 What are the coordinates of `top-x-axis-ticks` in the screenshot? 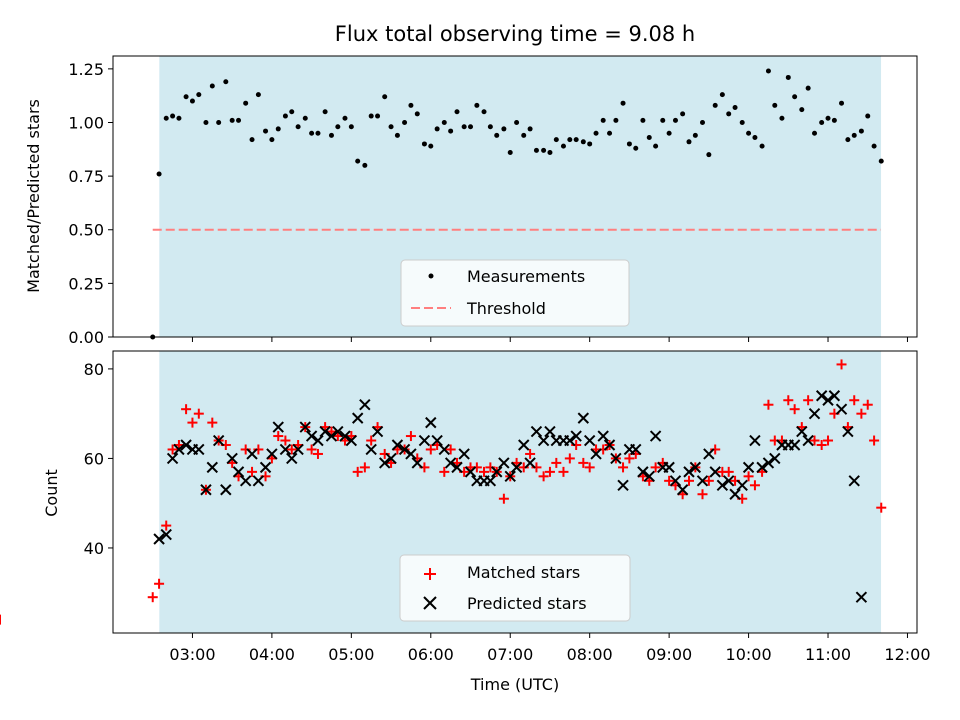 It's located at (549, 339).